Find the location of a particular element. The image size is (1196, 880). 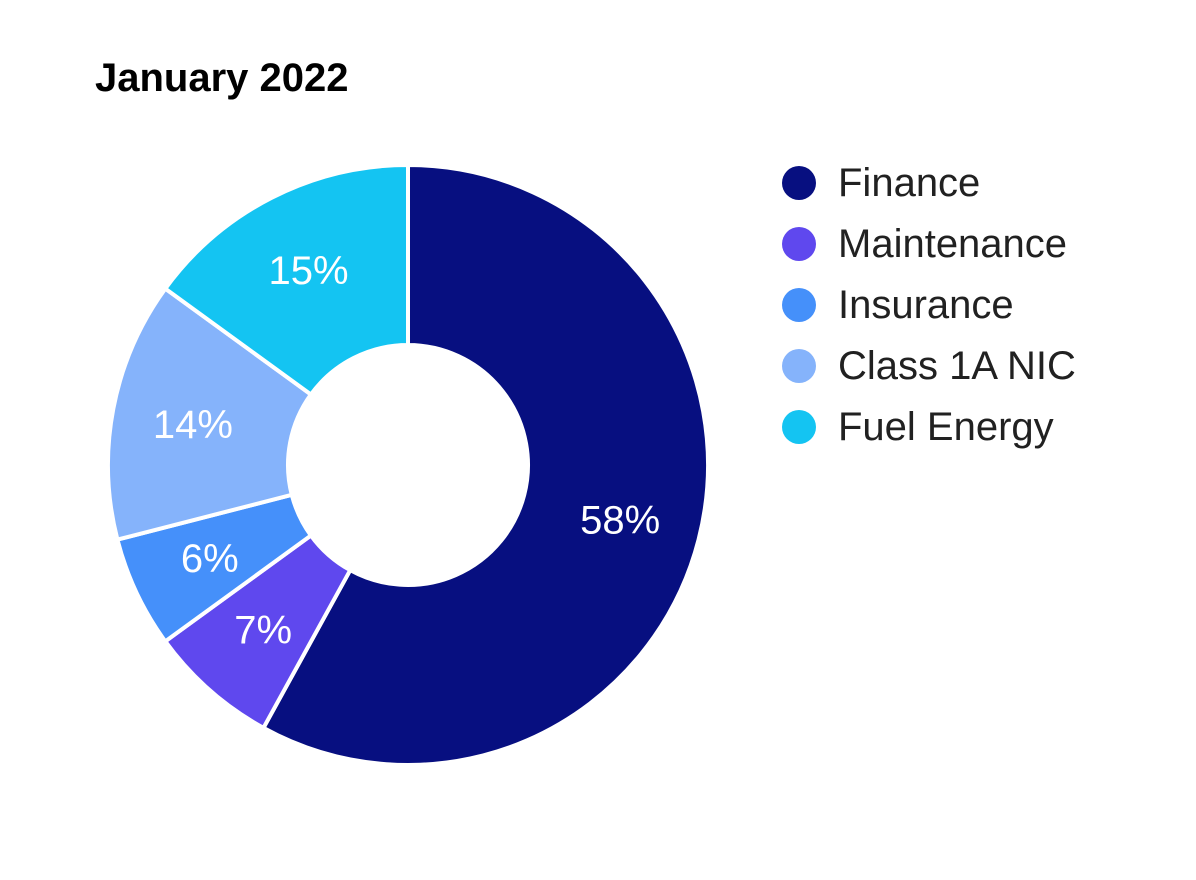

legend-label-maintenance: Maintenance is located at coordinates (953, 243).